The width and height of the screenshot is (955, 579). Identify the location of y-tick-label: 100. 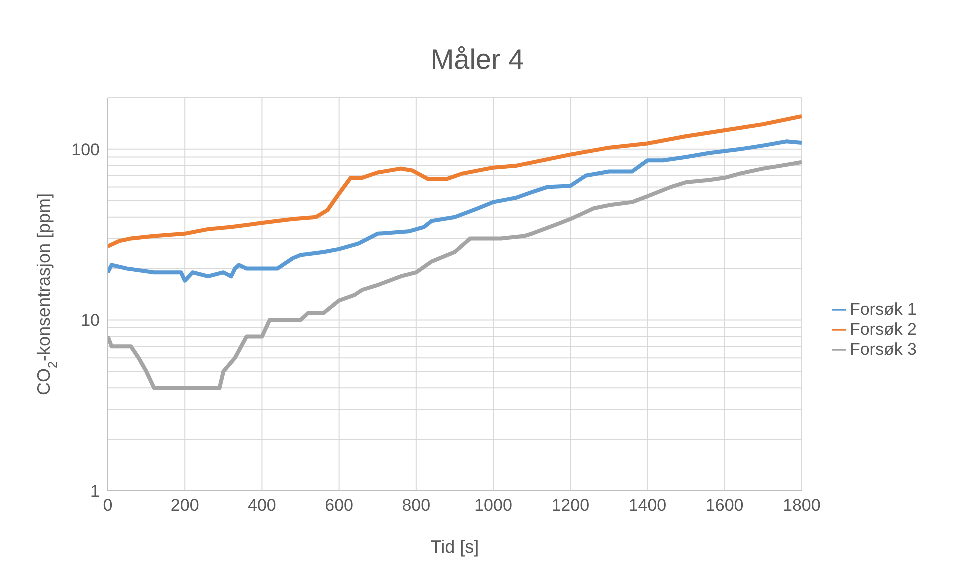
(86, 150).